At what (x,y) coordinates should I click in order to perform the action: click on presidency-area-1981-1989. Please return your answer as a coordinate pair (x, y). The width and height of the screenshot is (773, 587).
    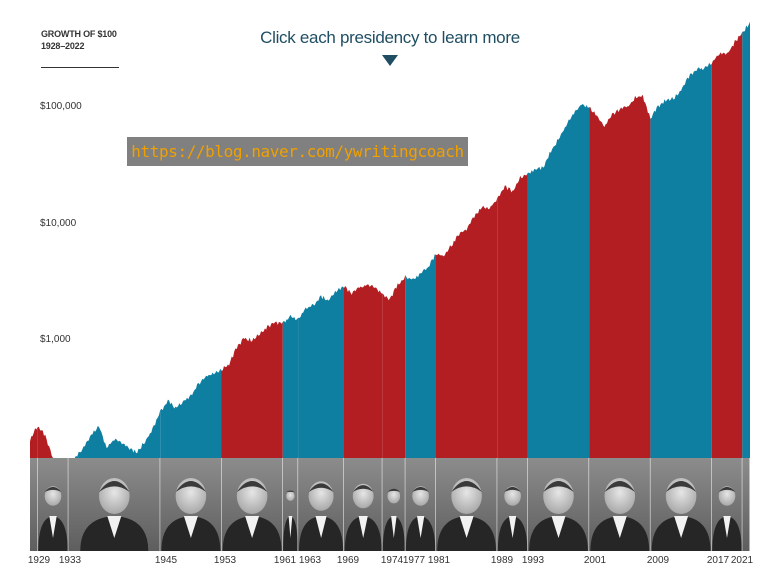
    Looking at the image, I should click on (467, 328).